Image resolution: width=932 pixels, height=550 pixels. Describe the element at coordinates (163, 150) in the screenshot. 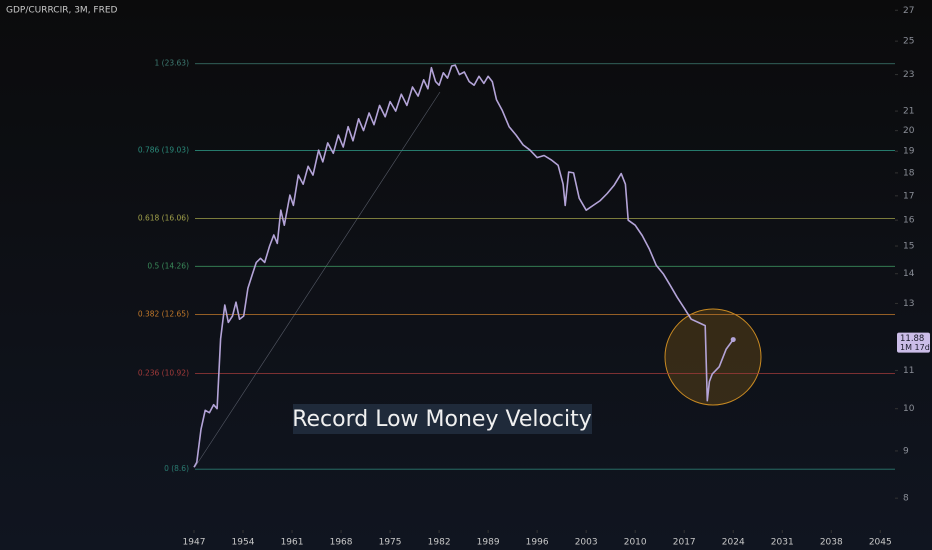

I see `fib-label: 0.786 (19.03)` at that location.